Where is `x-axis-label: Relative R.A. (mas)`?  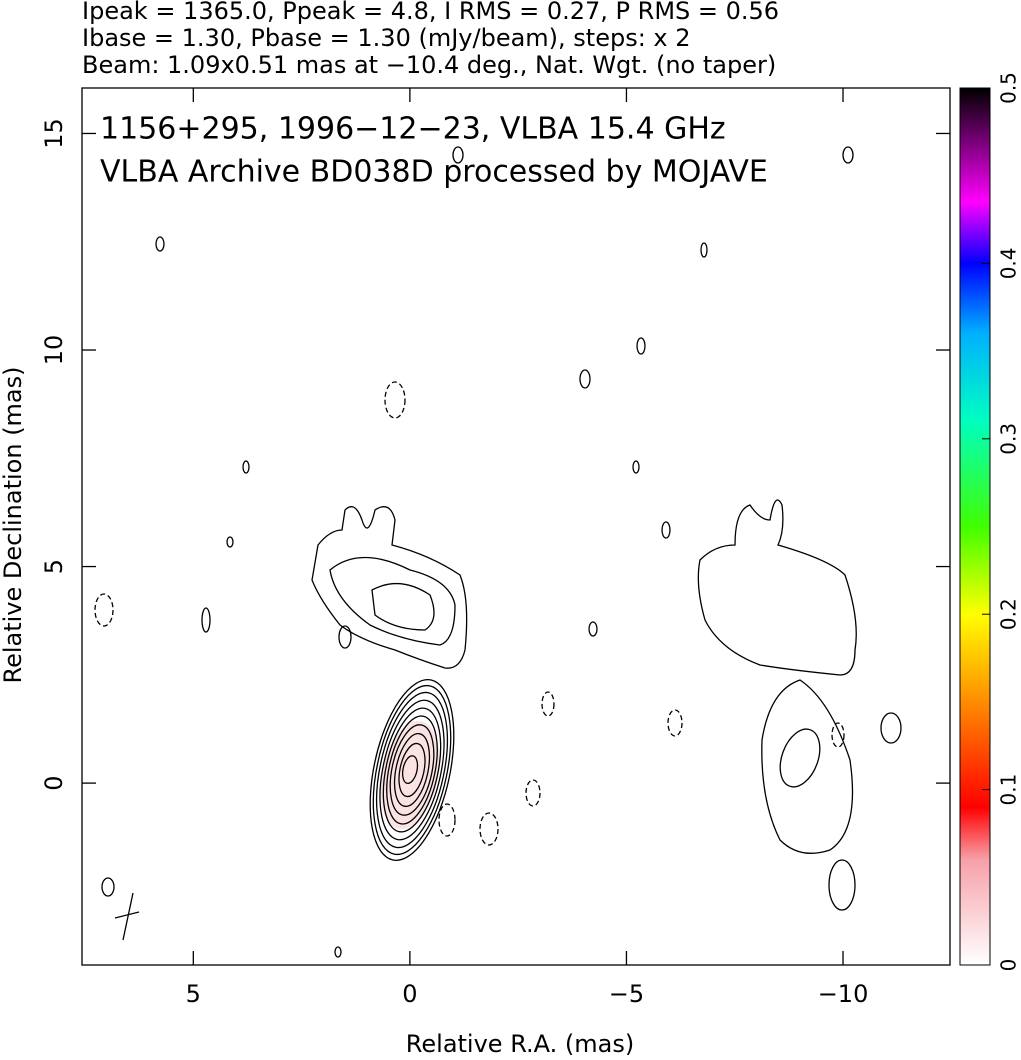 x-axis-label: Relative R.A. (mas) is located at coordinates (520, 1044).